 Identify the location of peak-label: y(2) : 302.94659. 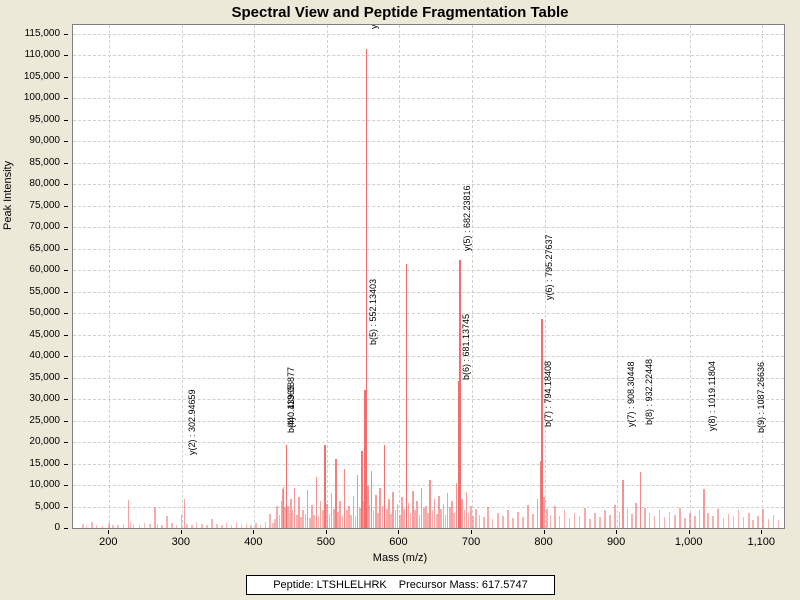
(191, 422).